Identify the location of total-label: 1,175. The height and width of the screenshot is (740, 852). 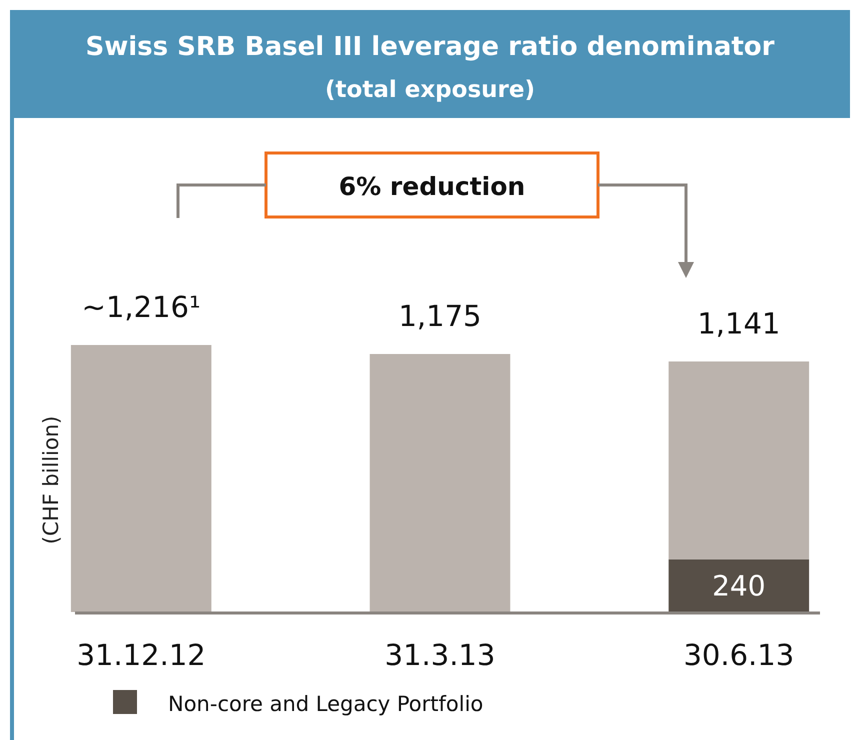
(440, 316).